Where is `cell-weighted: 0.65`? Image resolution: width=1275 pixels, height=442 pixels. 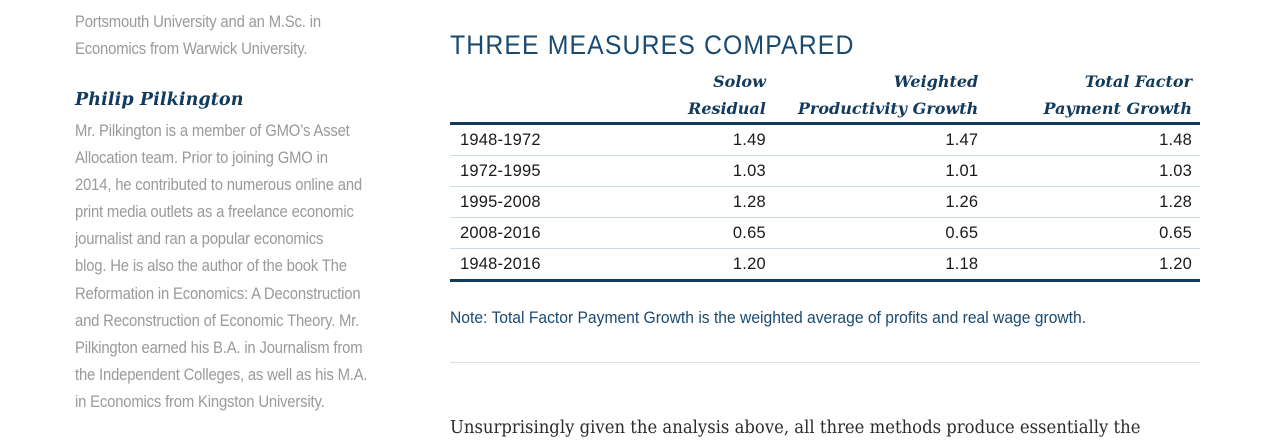
cell-weighted: 0.65 is located at coordinates (880, 233).